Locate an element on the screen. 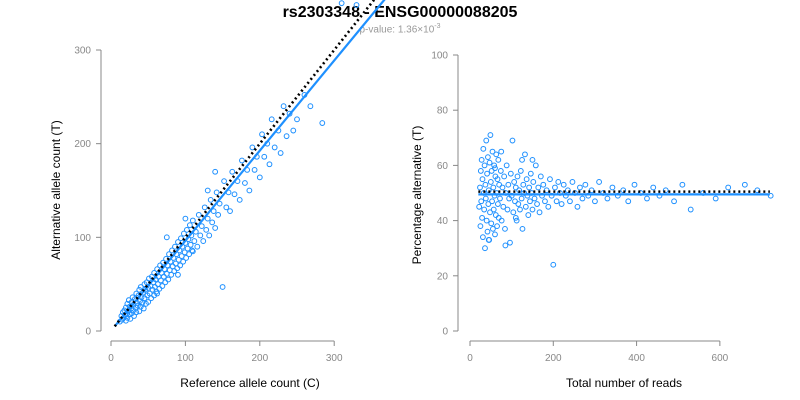  y-tick-label: 200 is located at coordinates (82, 144).